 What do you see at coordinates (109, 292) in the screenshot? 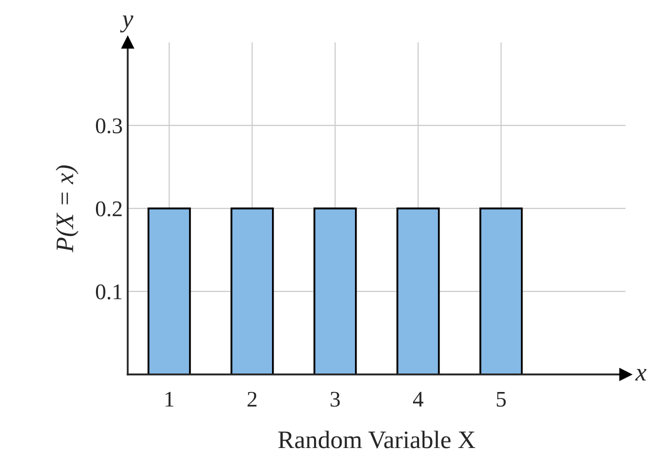
I see `y-tick-label: 0.1` at bounding box center [109, 292].